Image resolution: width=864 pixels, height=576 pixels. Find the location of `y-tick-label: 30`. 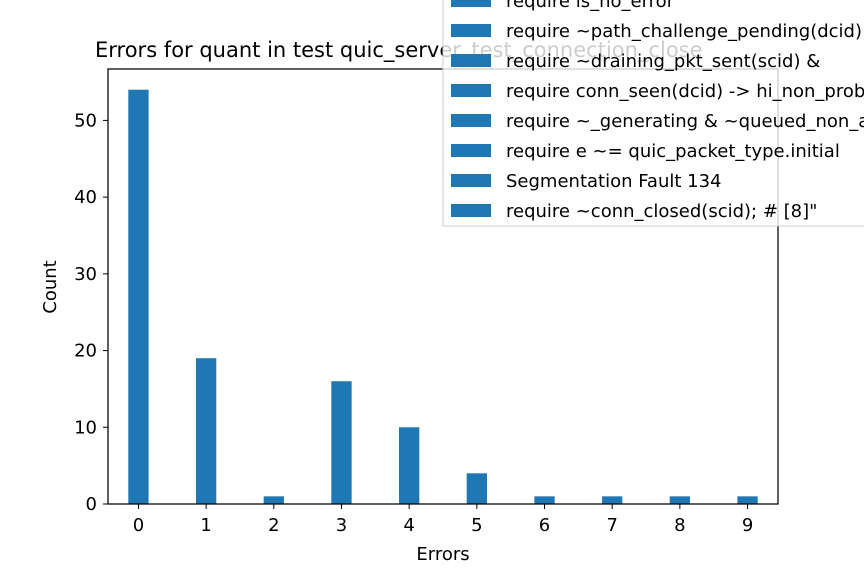

y-tick-label: 30 is located at coordinates (85, 274).